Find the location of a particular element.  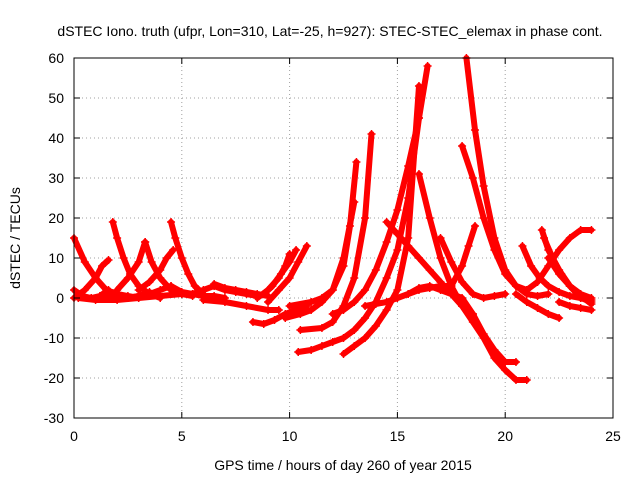

x-tick-label: 20 is located at coordinates (505, 436).